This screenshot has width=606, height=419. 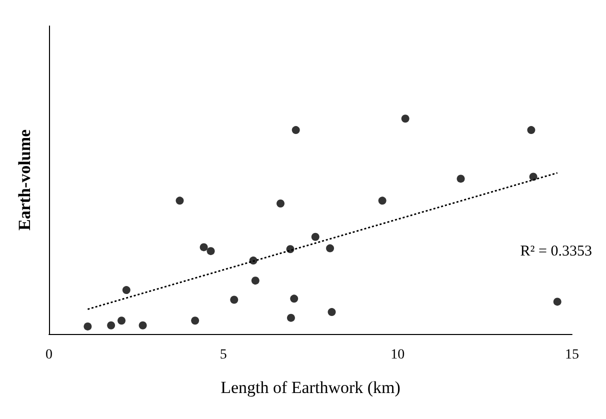 What do you see at coordinates (24, 180) in the screenshot?
I see `y-axis-title: Earth-volume` at bounding box center [24, 180].